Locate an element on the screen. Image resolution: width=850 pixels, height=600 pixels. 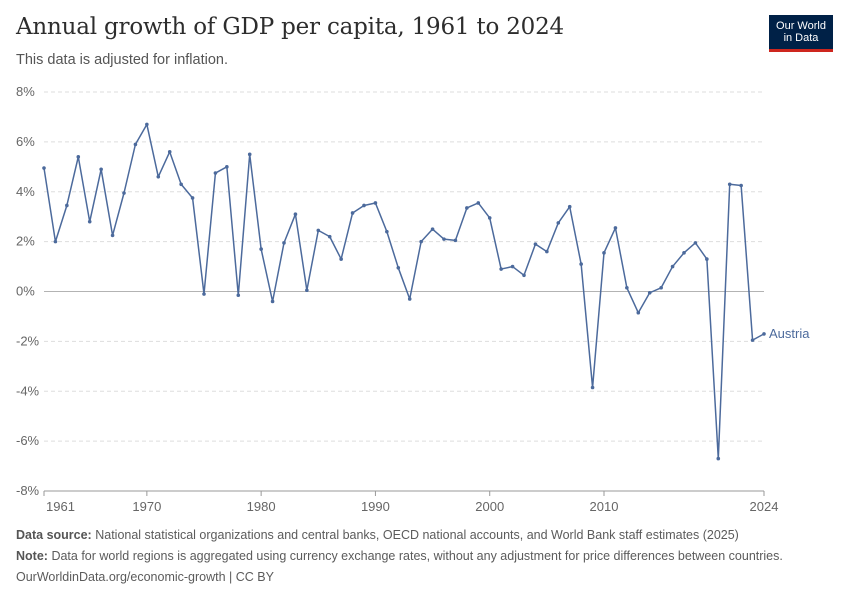
x-tick-label: 1970 is located at coordinates (146, 506).